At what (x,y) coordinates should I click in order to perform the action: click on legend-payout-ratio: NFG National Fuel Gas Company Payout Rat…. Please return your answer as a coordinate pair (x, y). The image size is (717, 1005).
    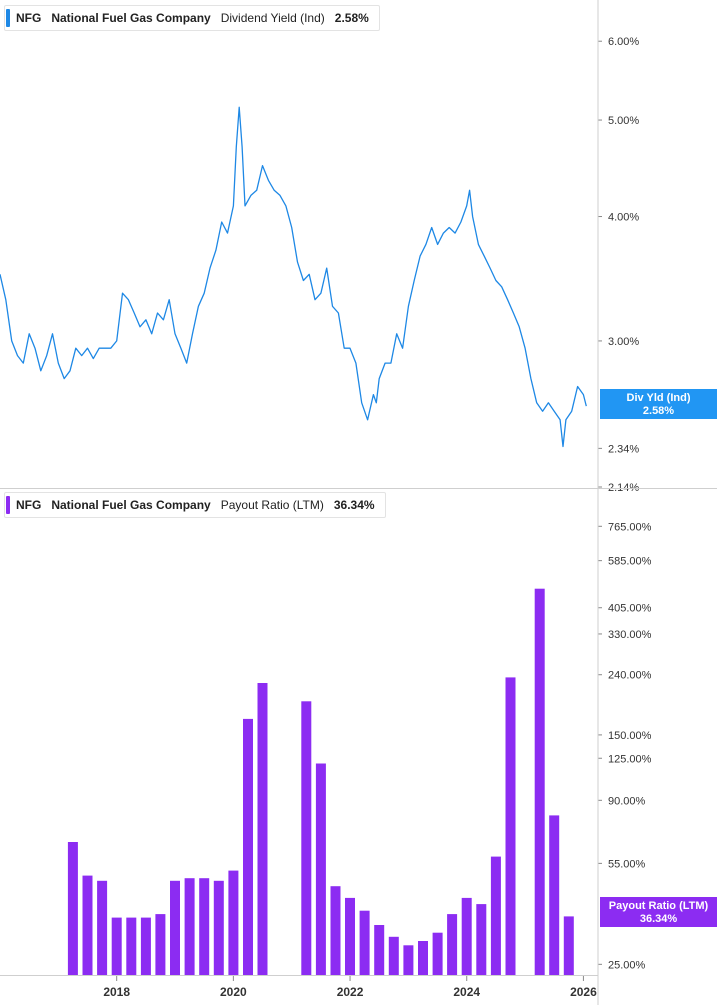
    Looking at the image, I should click on (195, 505).